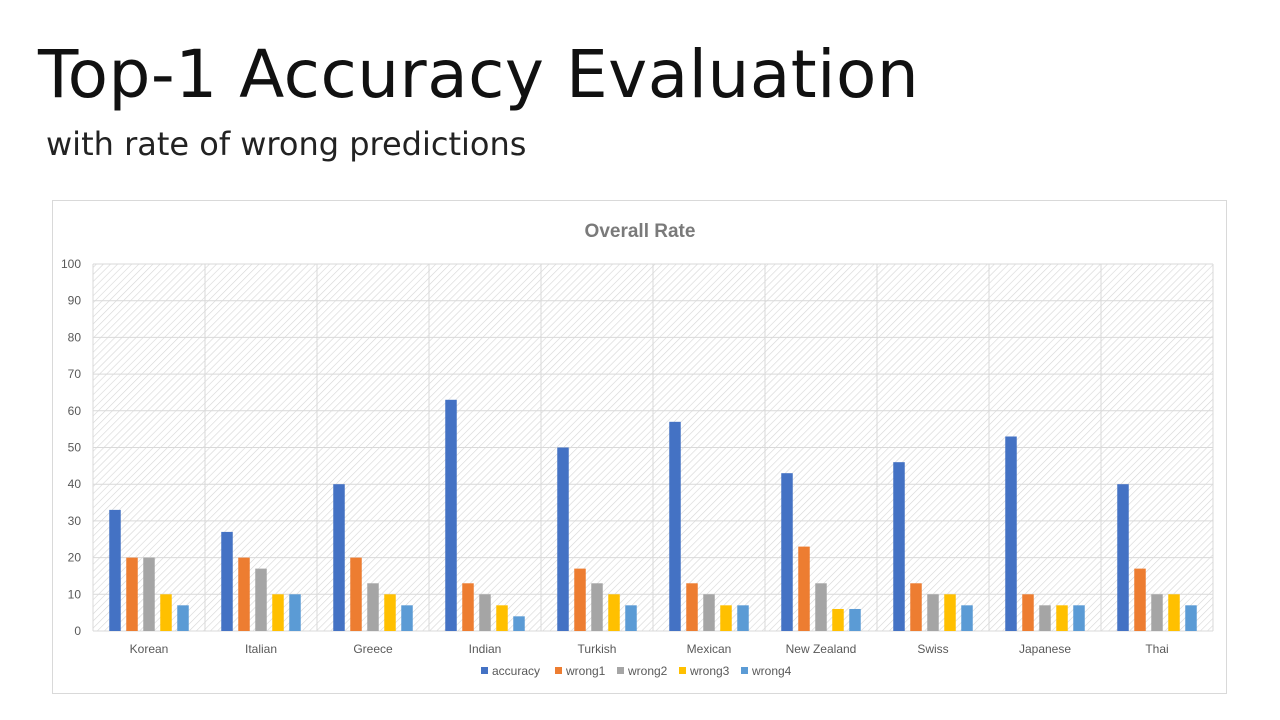 The image size is (1280, 720). I want to click on y-tick-label: 80, so click(75, 337).